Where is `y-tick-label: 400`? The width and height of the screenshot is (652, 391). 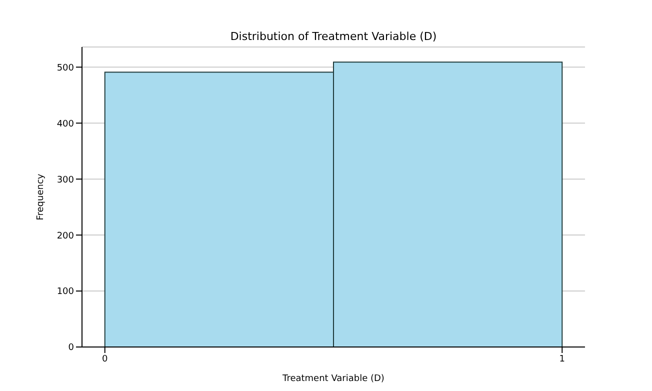
y-tick-label: 400 is located at coordinates (65, 124).